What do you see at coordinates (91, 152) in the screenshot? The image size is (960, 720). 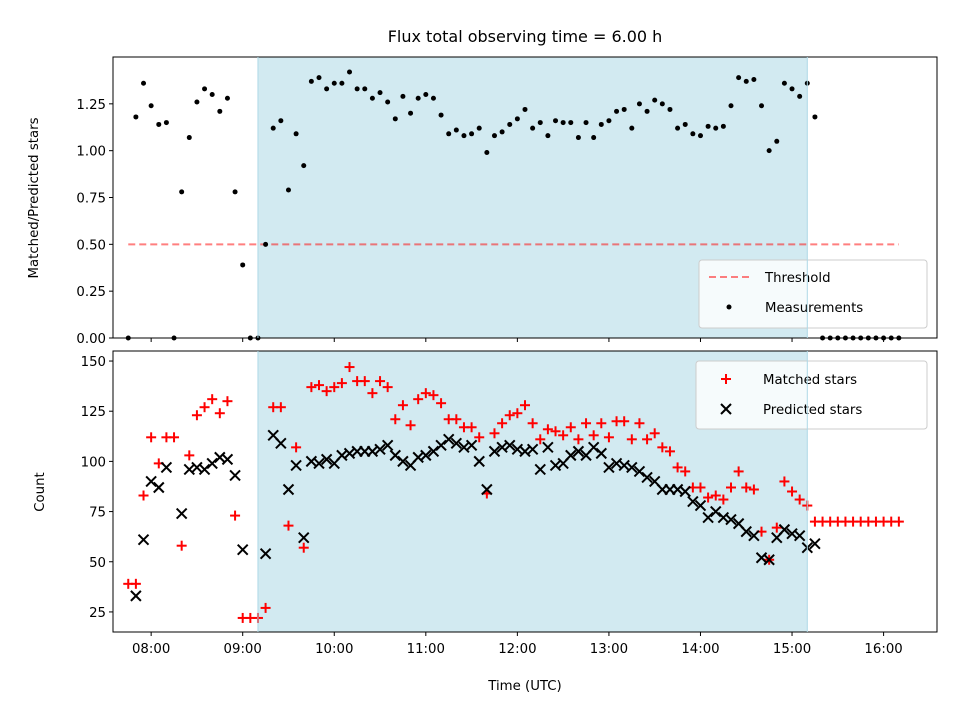 I see `top-y-tick-label: 1.00` at bounding box center [91, 152].